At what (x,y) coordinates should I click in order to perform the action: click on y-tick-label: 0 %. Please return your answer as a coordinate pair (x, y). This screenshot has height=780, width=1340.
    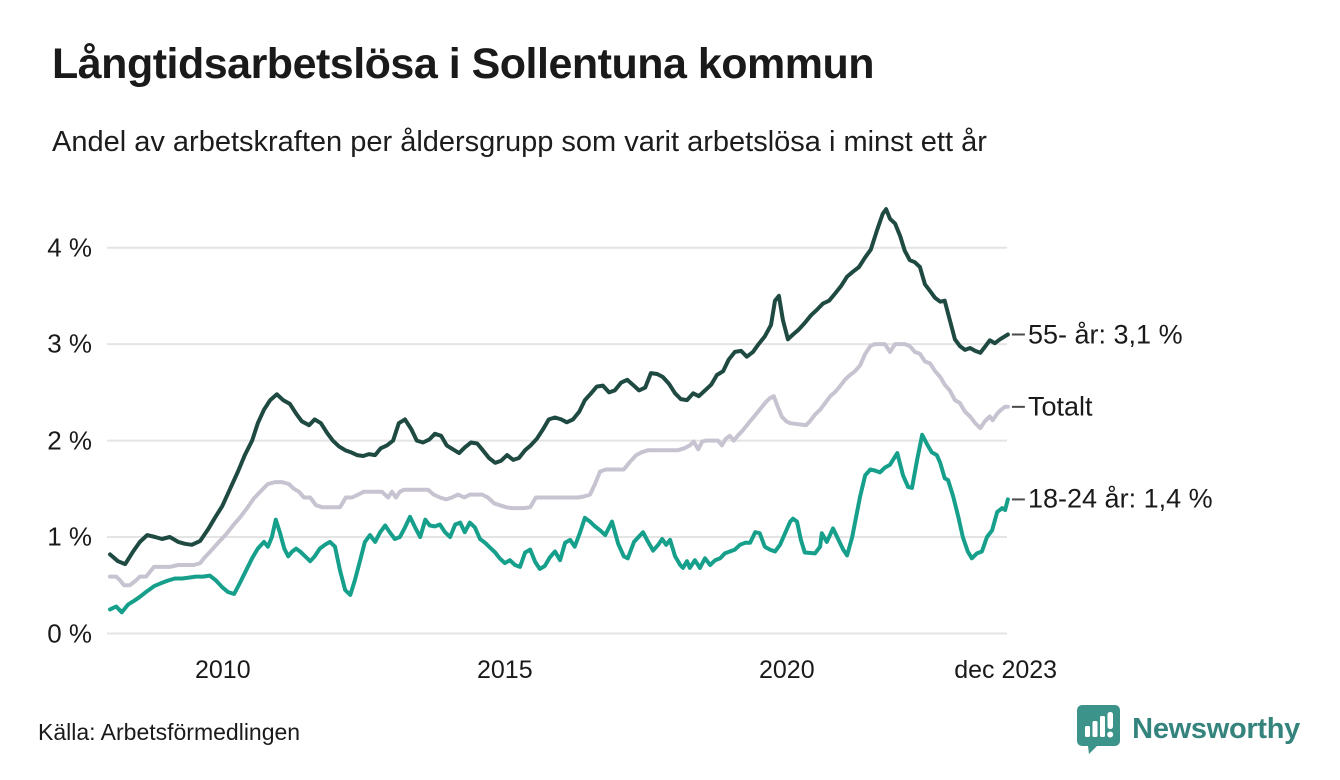
    Looking at the image, I should click on (69, 633).